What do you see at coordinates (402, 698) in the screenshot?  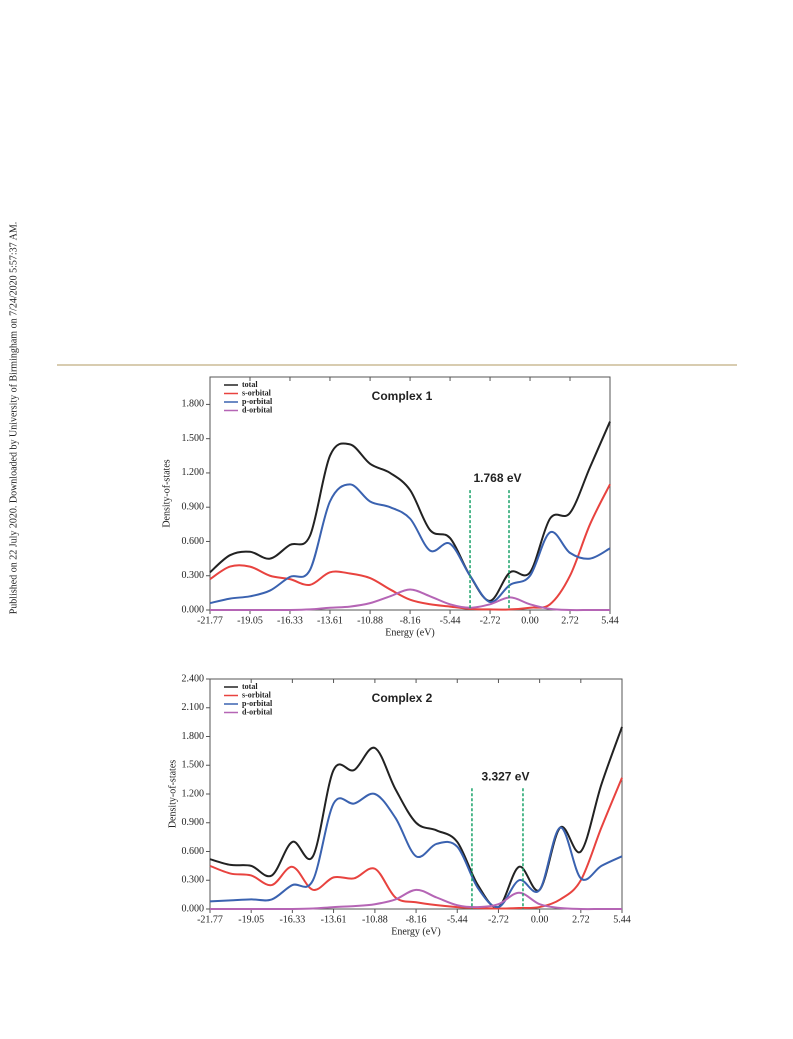 I see `chart-title: Complex 2` at bounding box center [402, 698].